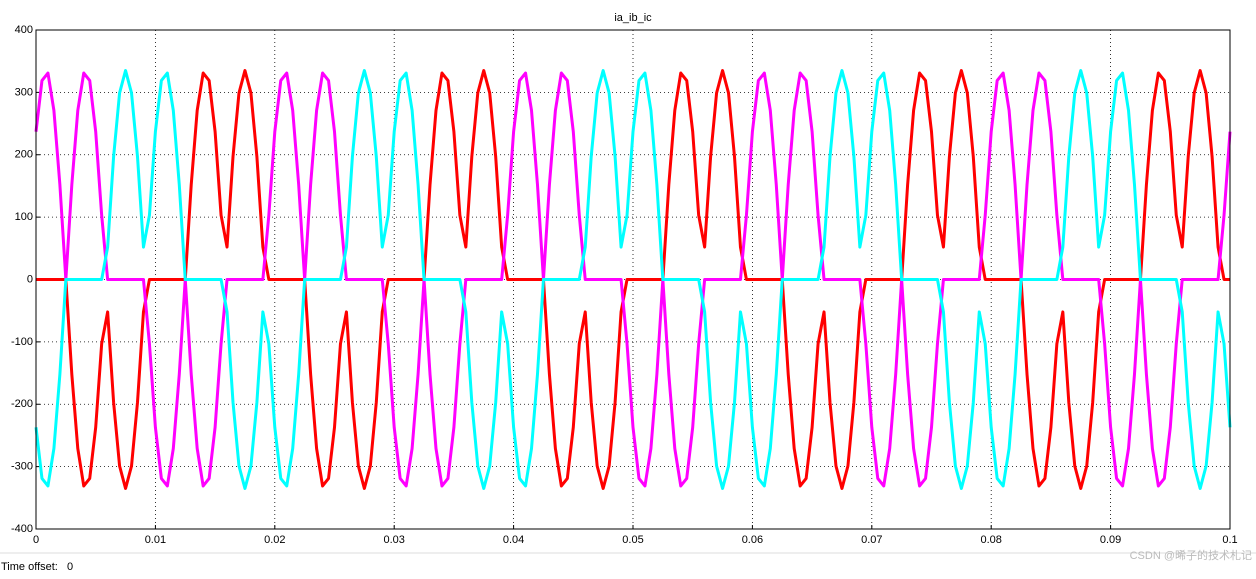 The height and width of the screenshot is (579, 1256). What do you see at coordinates (24, 92) in the screenshot?
I see `y-tick-label: 300` at bounding box center [24, 92].